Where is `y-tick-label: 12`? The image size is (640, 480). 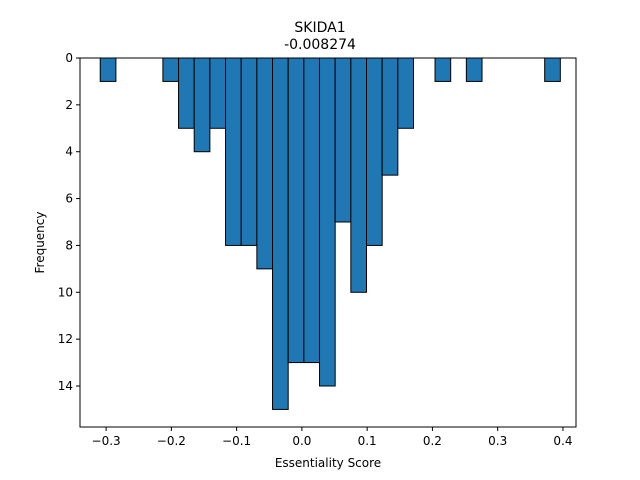 y-tick-label: 12 is located at coordinates (65, 339).